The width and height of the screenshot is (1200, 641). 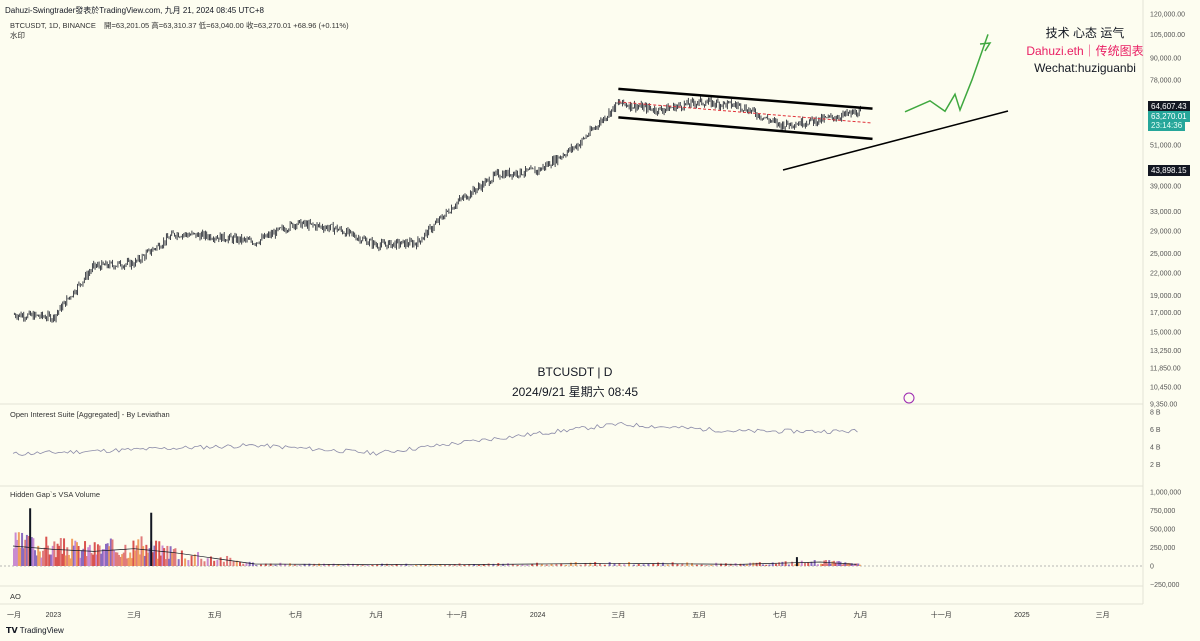 I want to click on tradingview-icon: 𝗧𝗩, so click(x=12, y=630).